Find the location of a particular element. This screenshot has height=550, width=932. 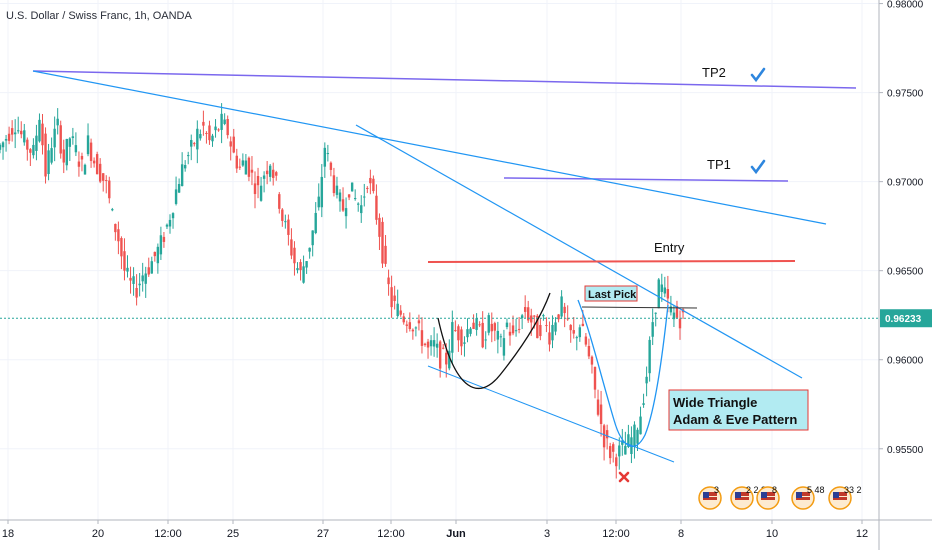

entry-line is located at coordinates (611, 261).